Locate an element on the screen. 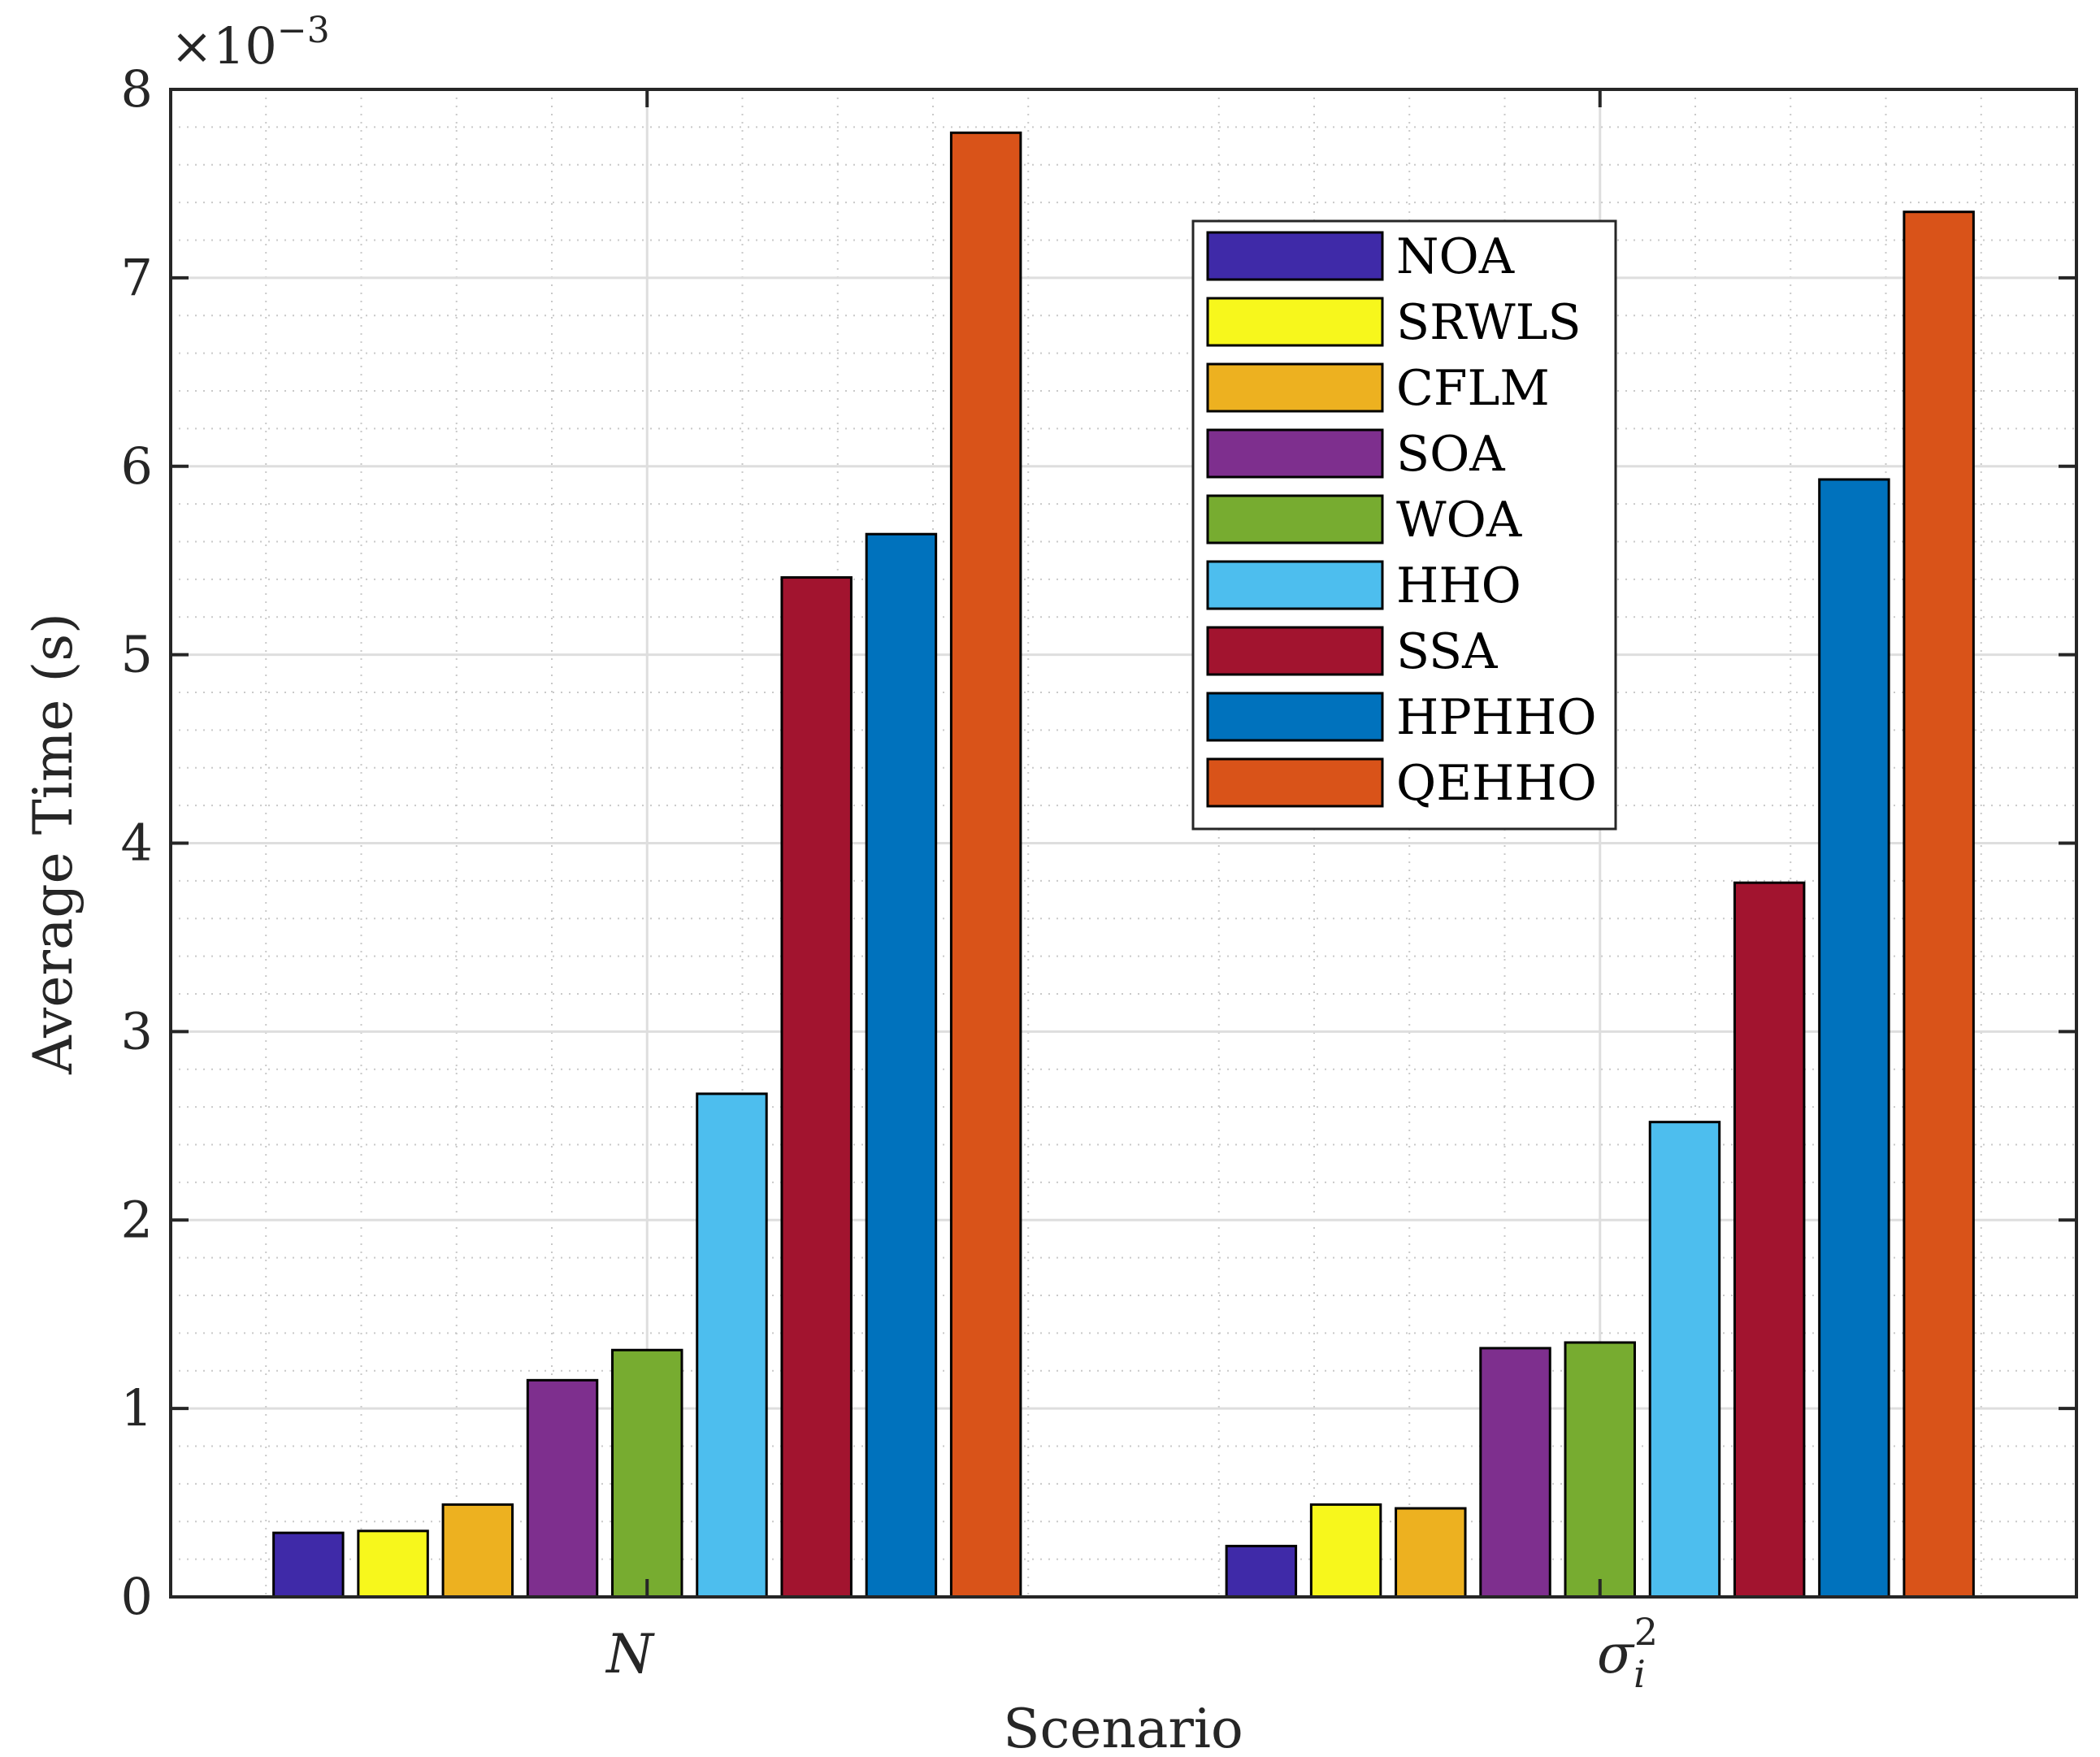 The image size is (2100, 1757). x-category-label-n: N is located at coordinates (630, 1654).